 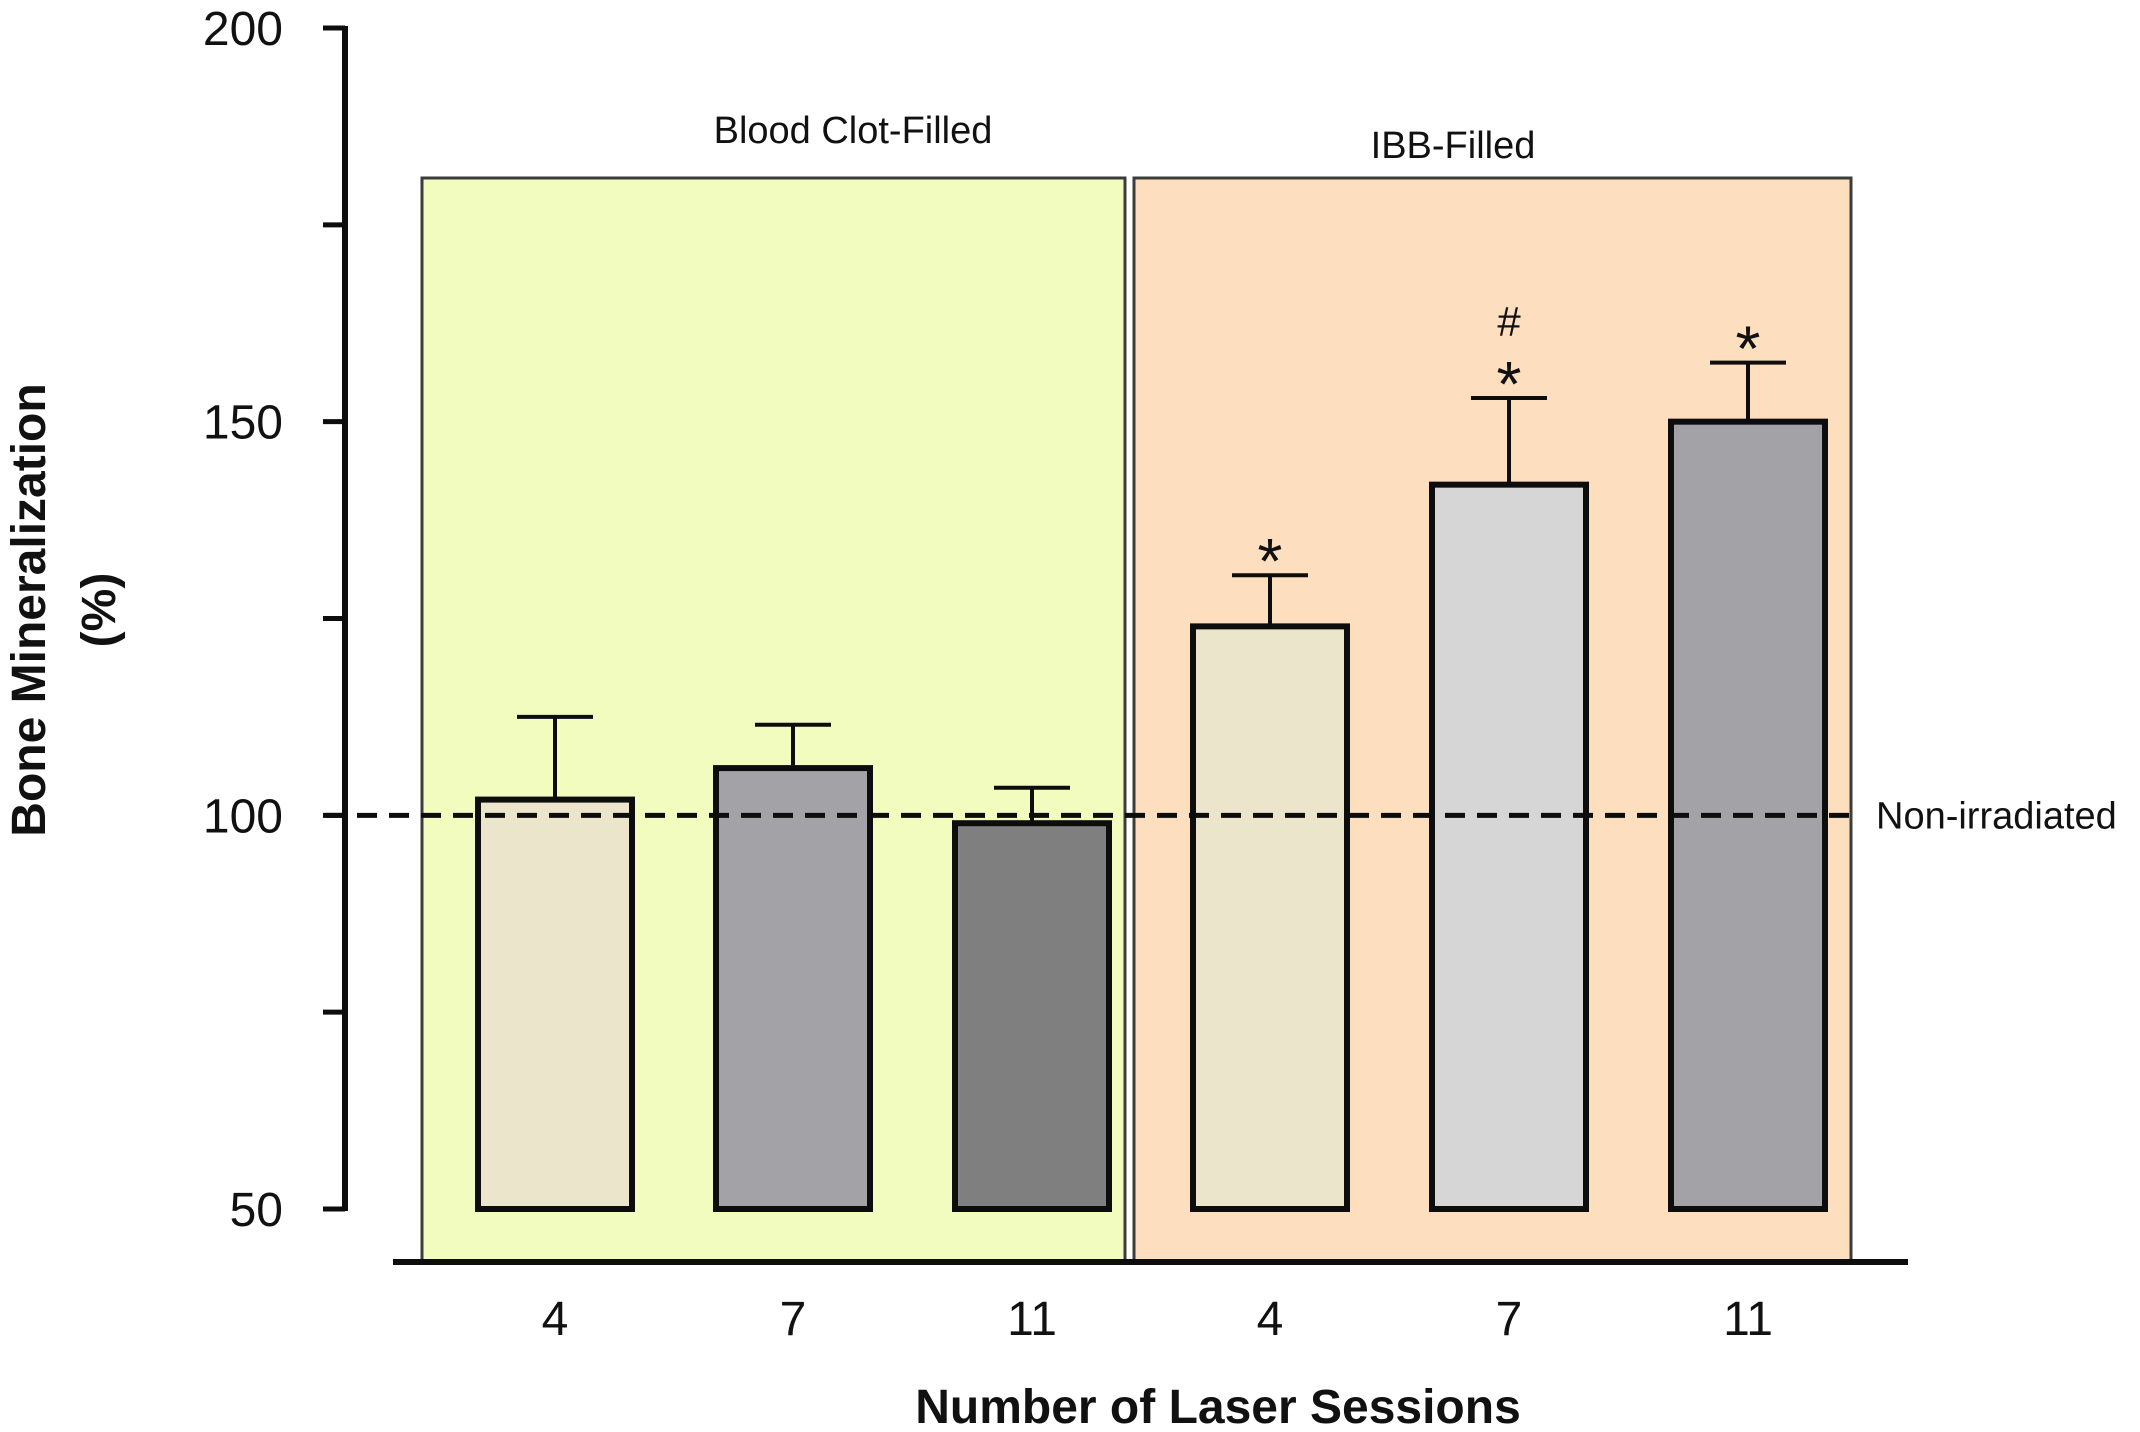 What do you see at coordinates (1221, 816) in the screenshot?
I see `reference-line-layer: Non-irradiated` at bounding box center [1221, 816].